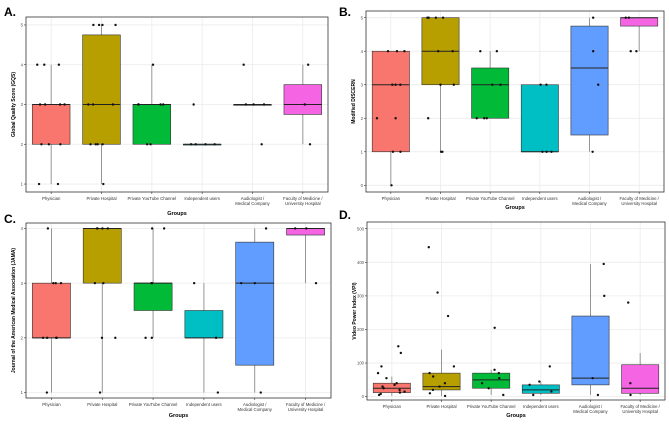 The image size is (669, 425). Describe the element at coordinates (306, 404) in the screenshot. I see `x-tick-label: Faculty of Medicine /` at that location.